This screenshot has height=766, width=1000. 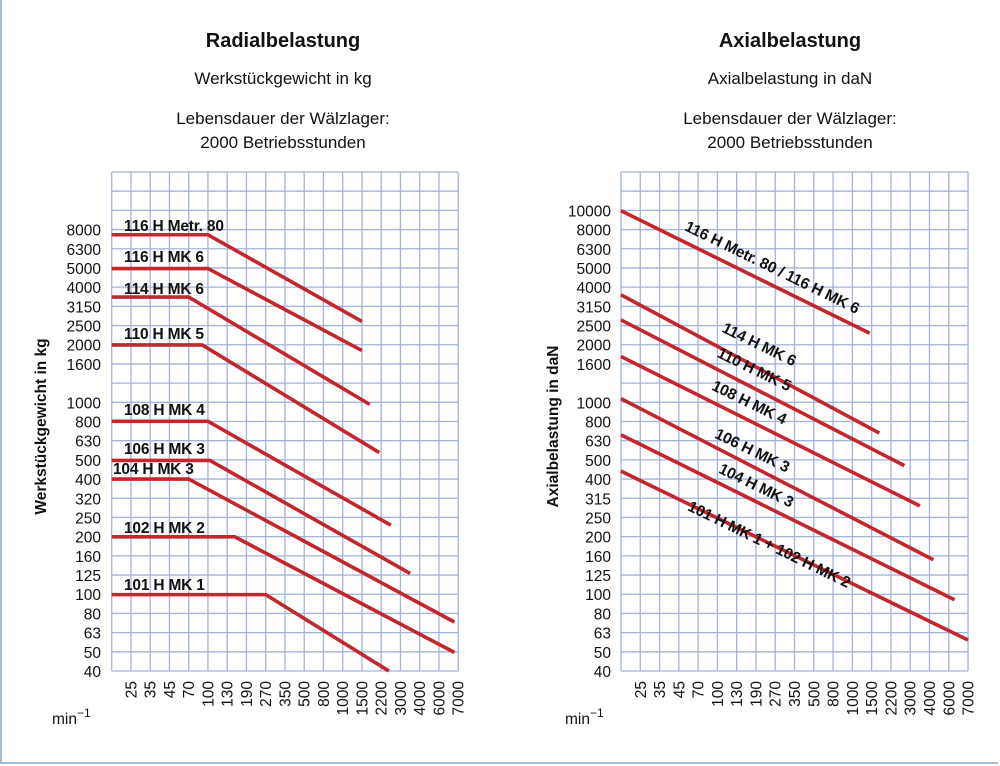 I want to click on series-label: 102 H MK 2, so click(x=164, y=528).